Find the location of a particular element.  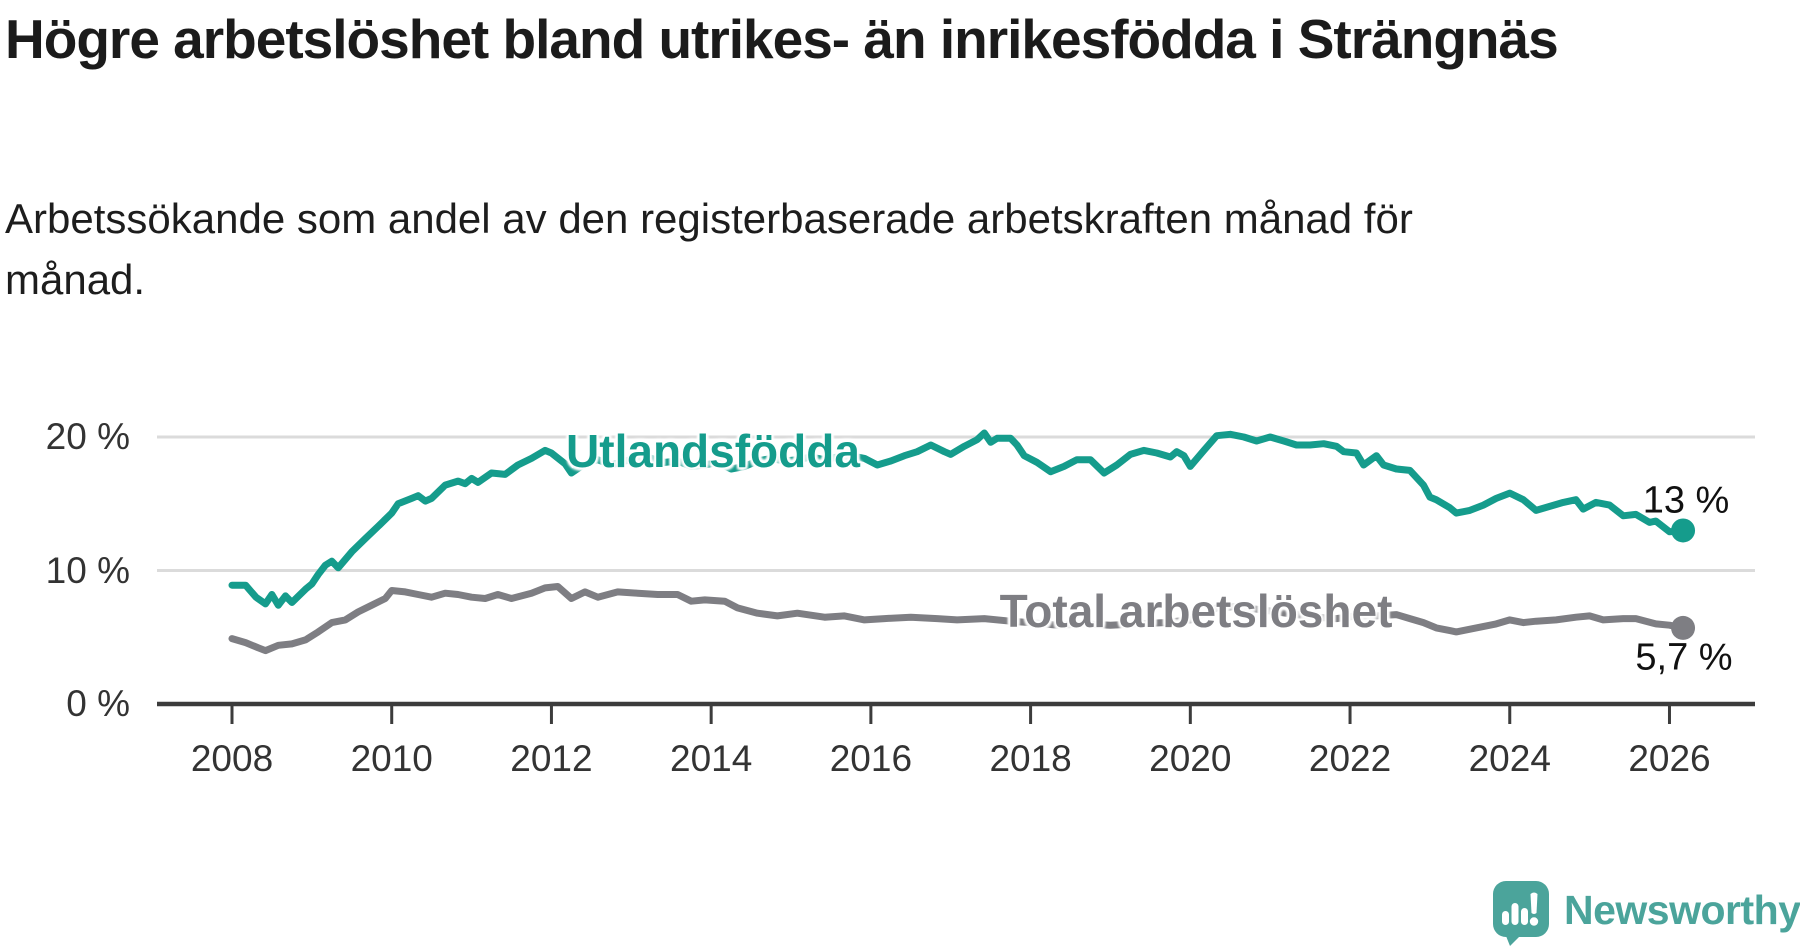

logo-exclamation-stem is located at coordinates (1534, 903).